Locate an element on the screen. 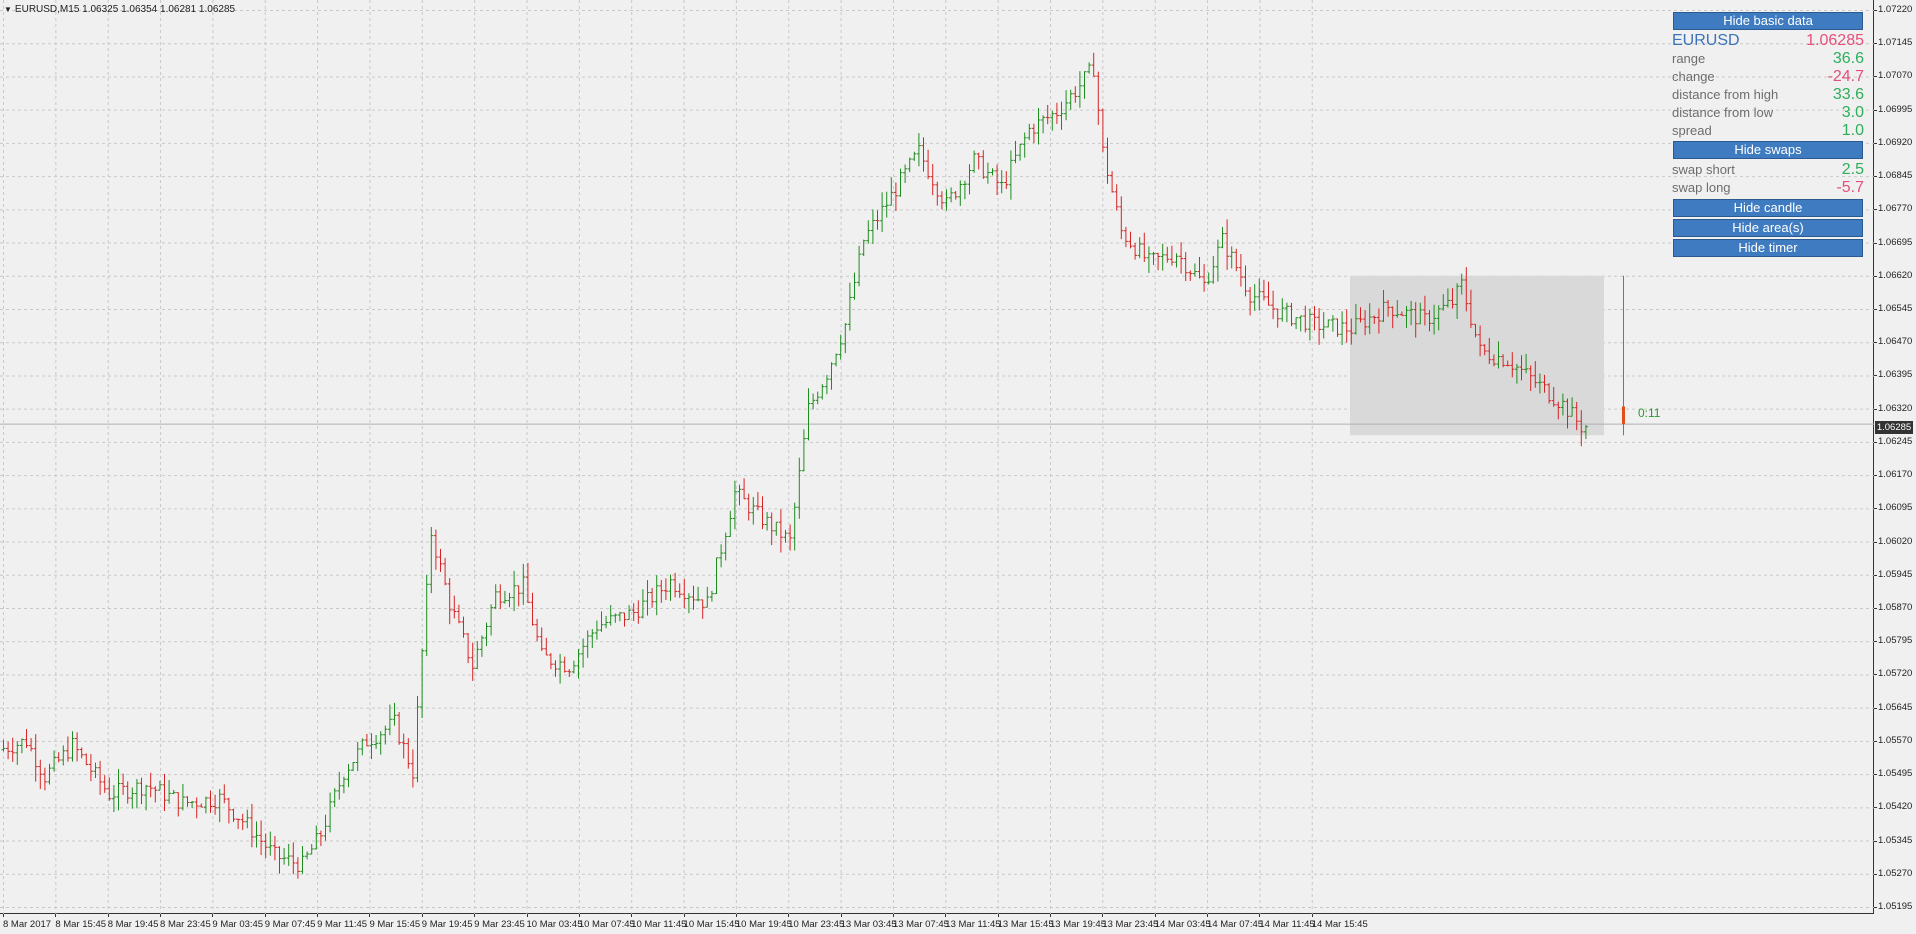 The height and width of the screenshot is (934, 1916). stat-value: -24.7 is located at coordinates (1845, 76).